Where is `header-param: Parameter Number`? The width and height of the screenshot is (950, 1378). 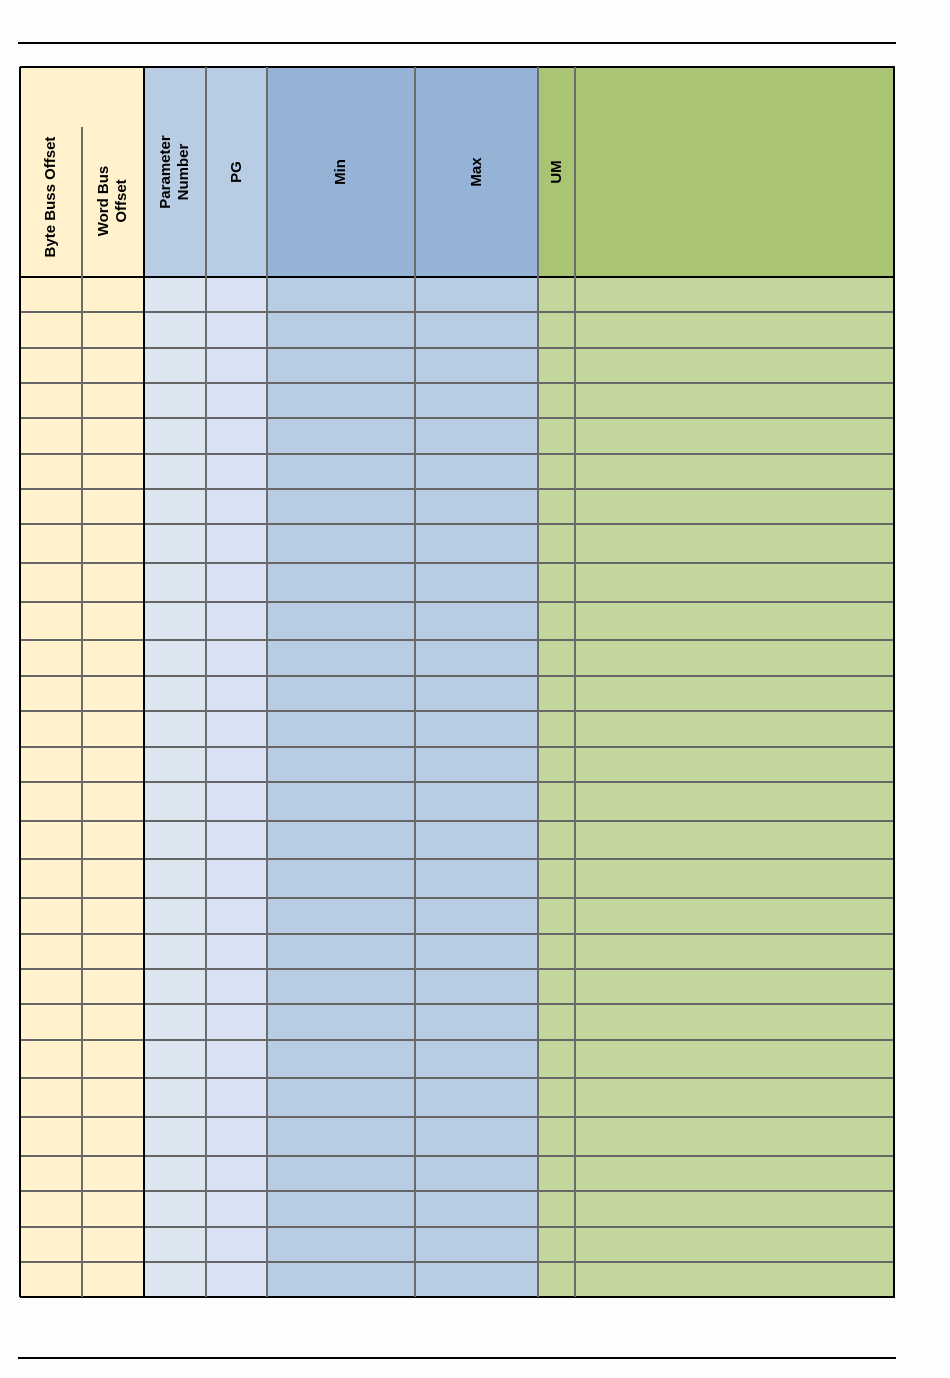 header-param: Parameter Number is located at coordinates (175, 172).